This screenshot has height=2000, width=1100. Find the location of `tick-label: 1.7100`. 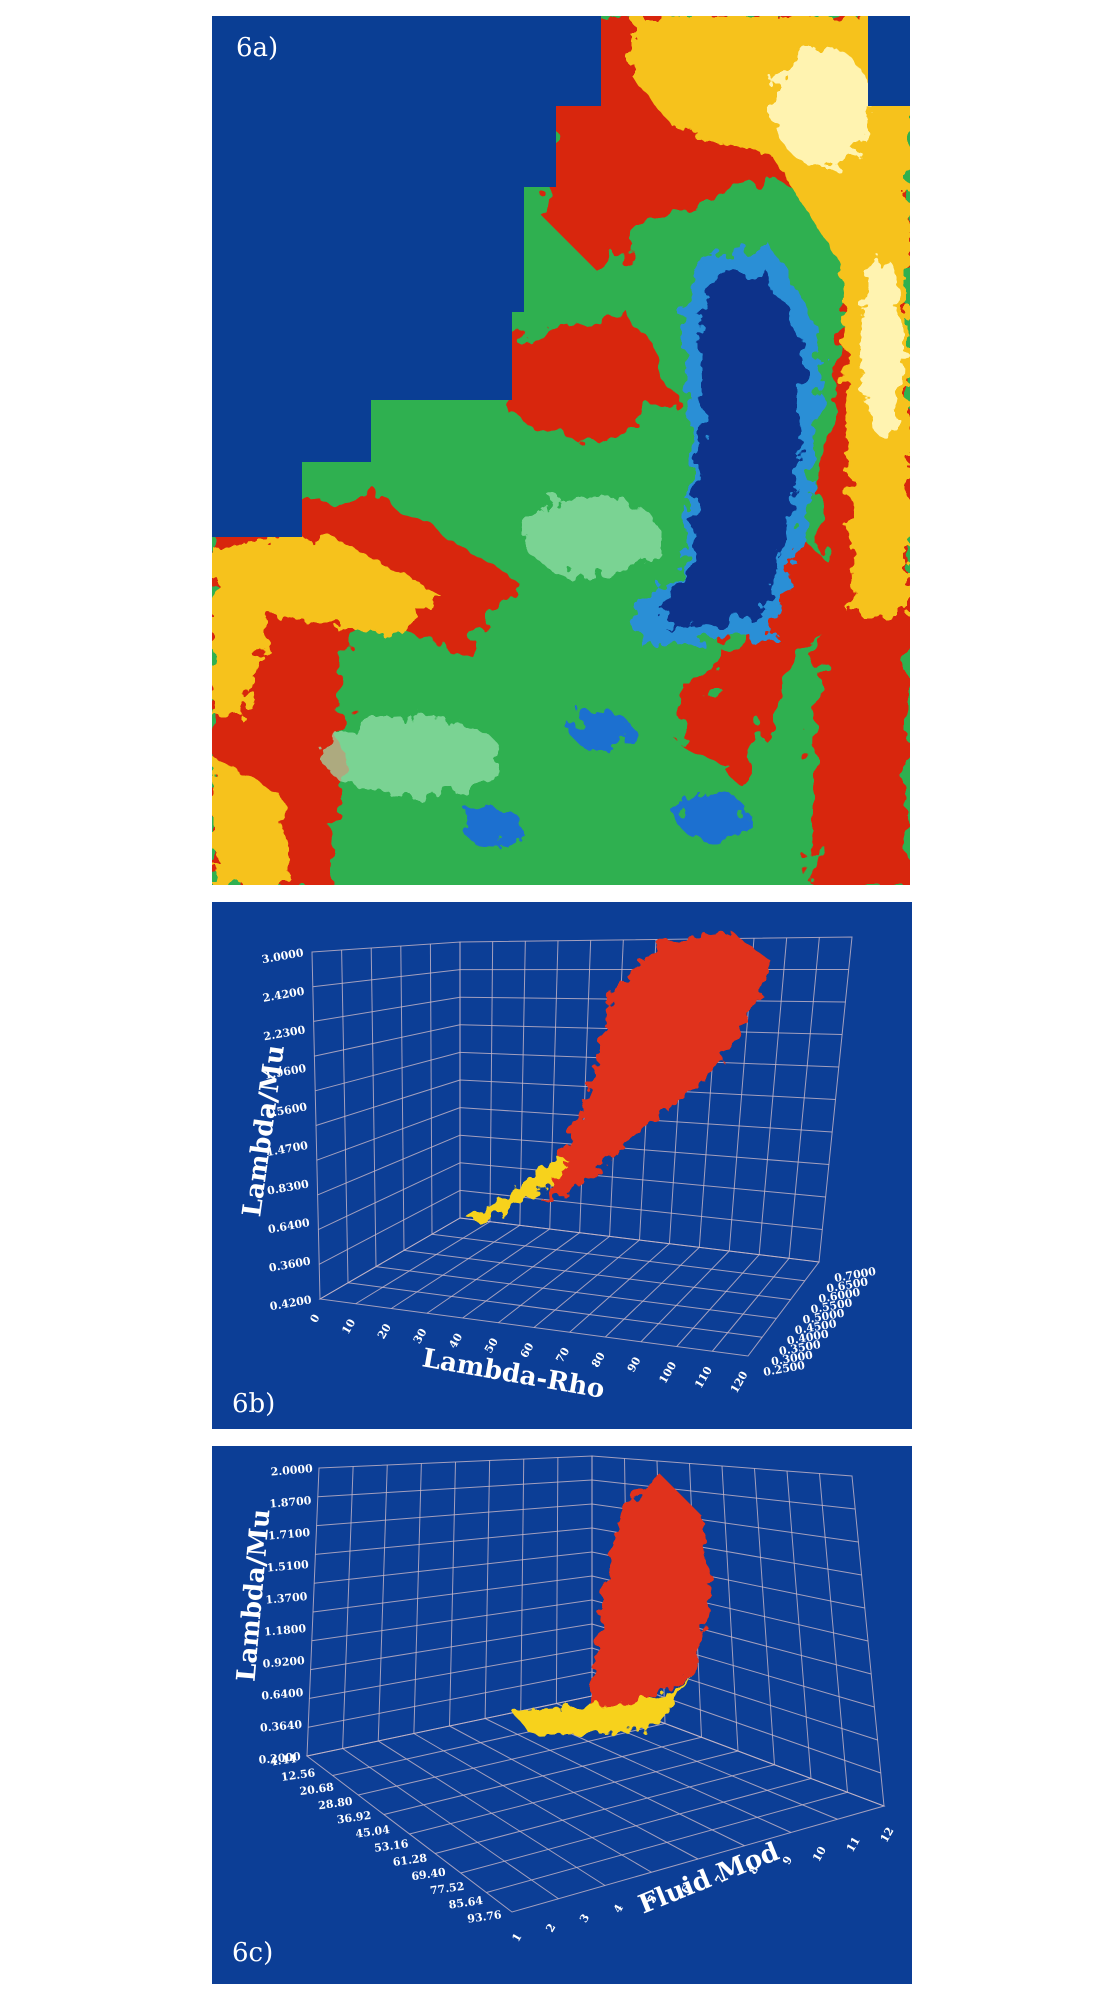

tick-label: 1.7100 is located at coordinates (289, 1534).